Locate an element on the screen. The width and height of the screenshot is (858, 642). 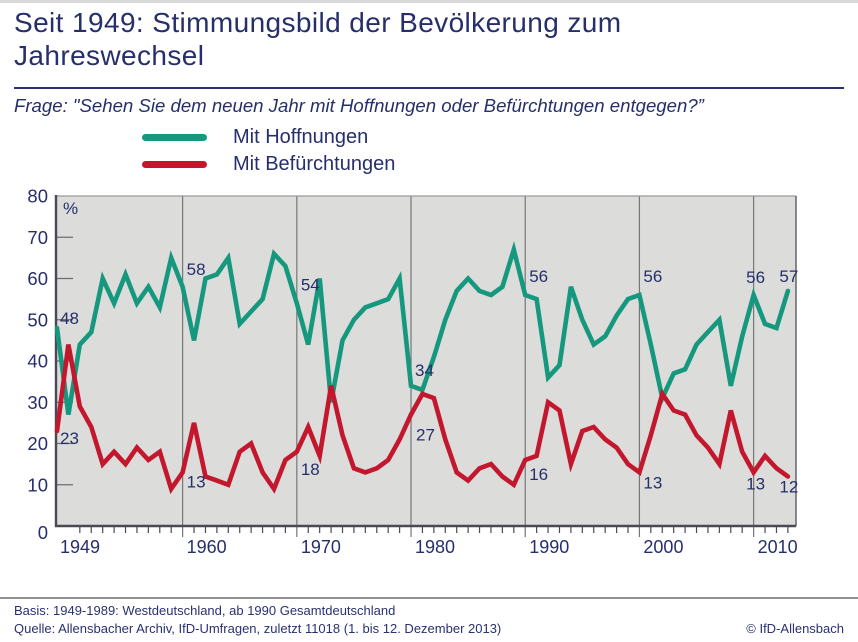
x-axis-label: 1949 is located at coordinates (80, 547).